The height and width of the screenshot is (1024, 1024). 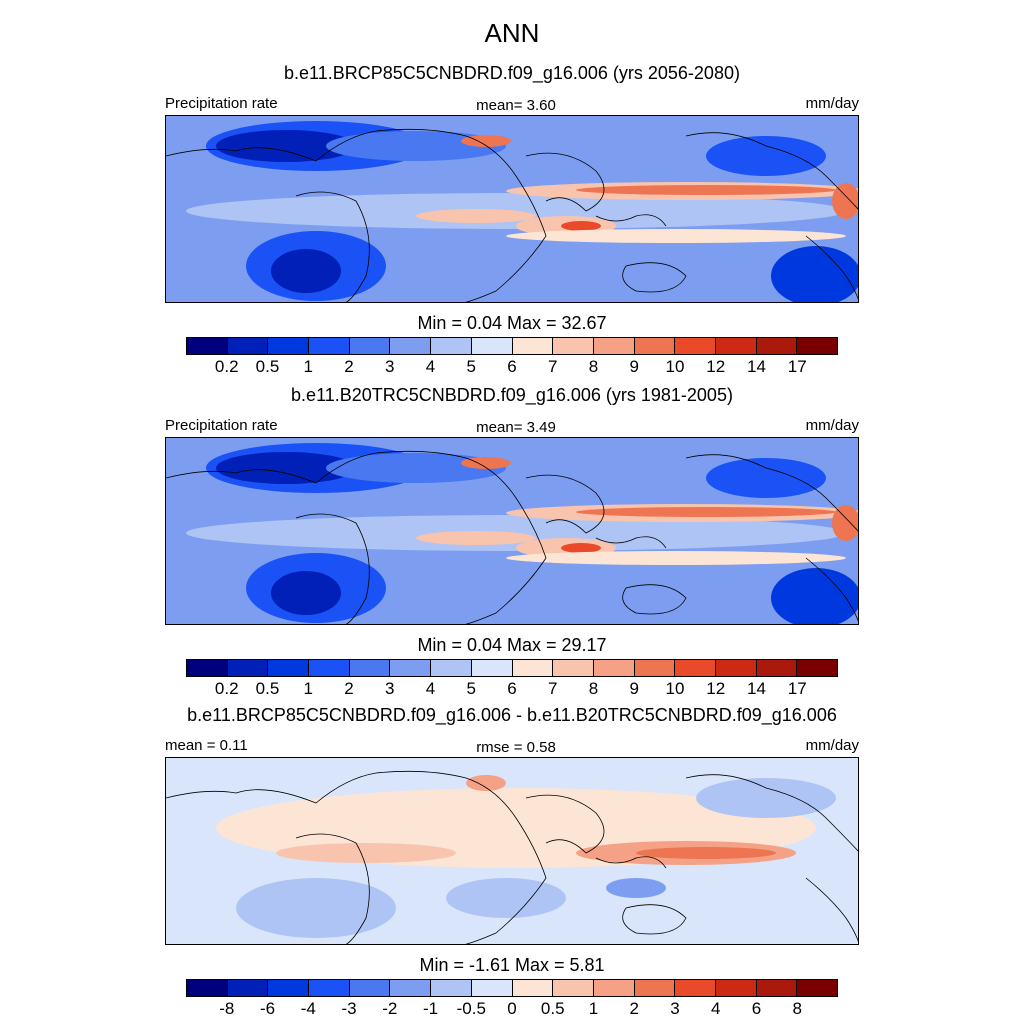 I want to click on wet-band, so click(x=476, y=216).